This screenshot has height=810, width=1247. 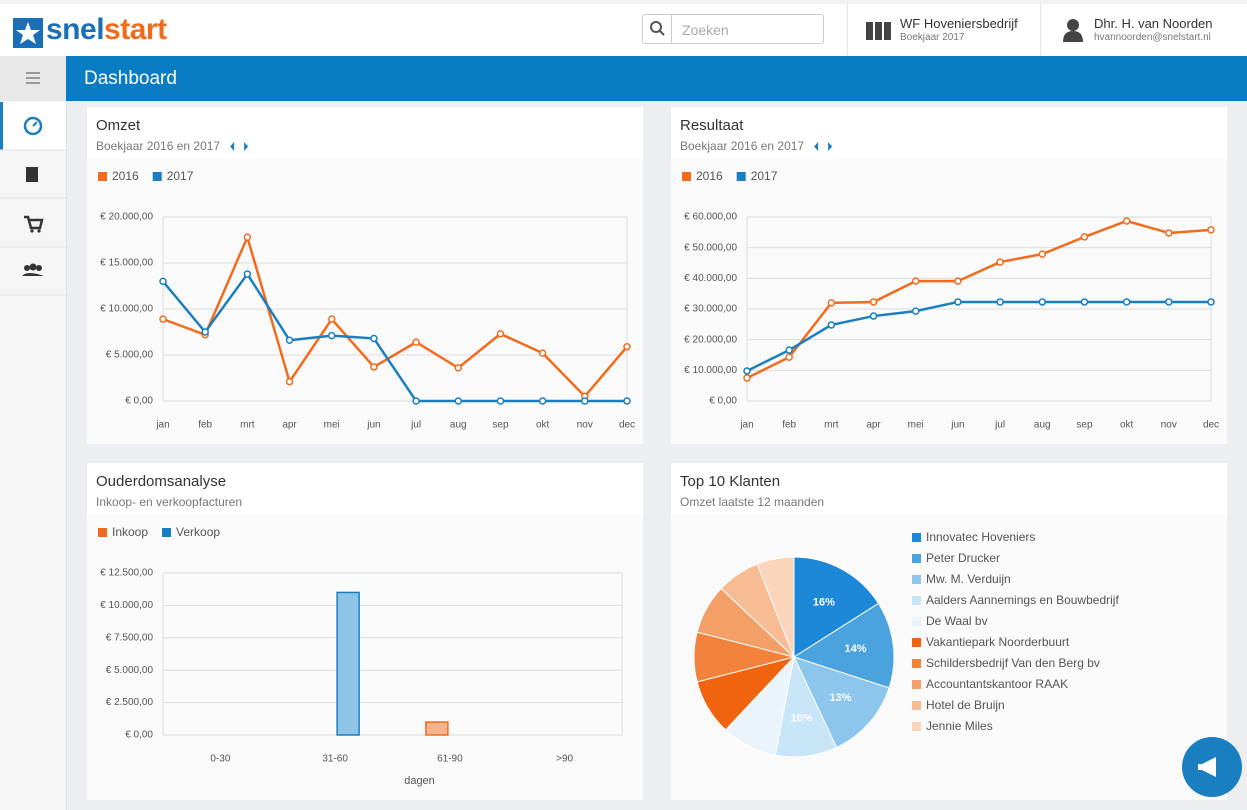 I want to click on y-tick-label: € 30.000,00, so click(x=710, y=309).